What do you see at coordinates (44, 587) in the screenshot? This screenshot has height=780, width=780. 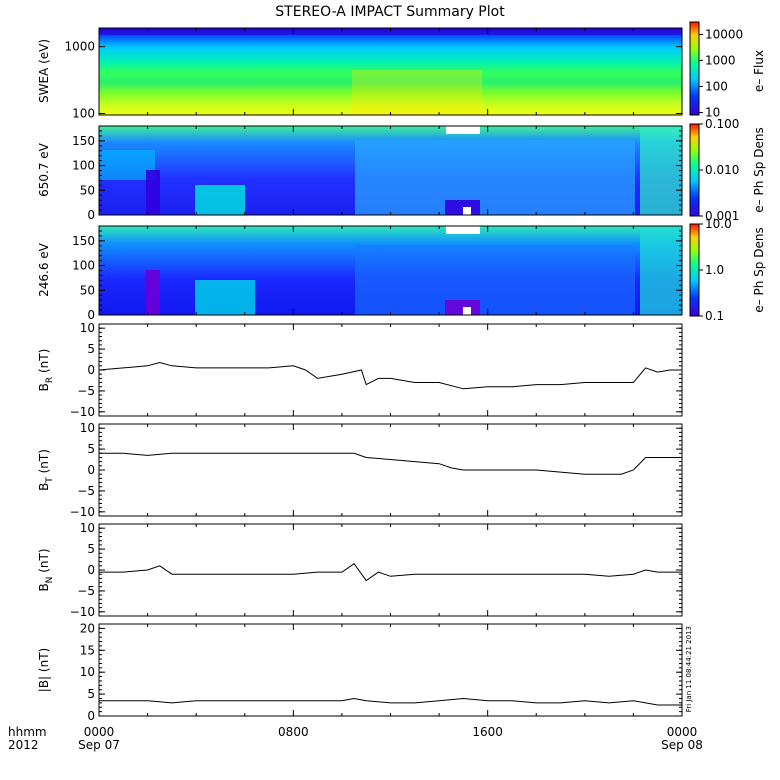 I see `bn-y-label-main: B` at bounding box center [44, 587].